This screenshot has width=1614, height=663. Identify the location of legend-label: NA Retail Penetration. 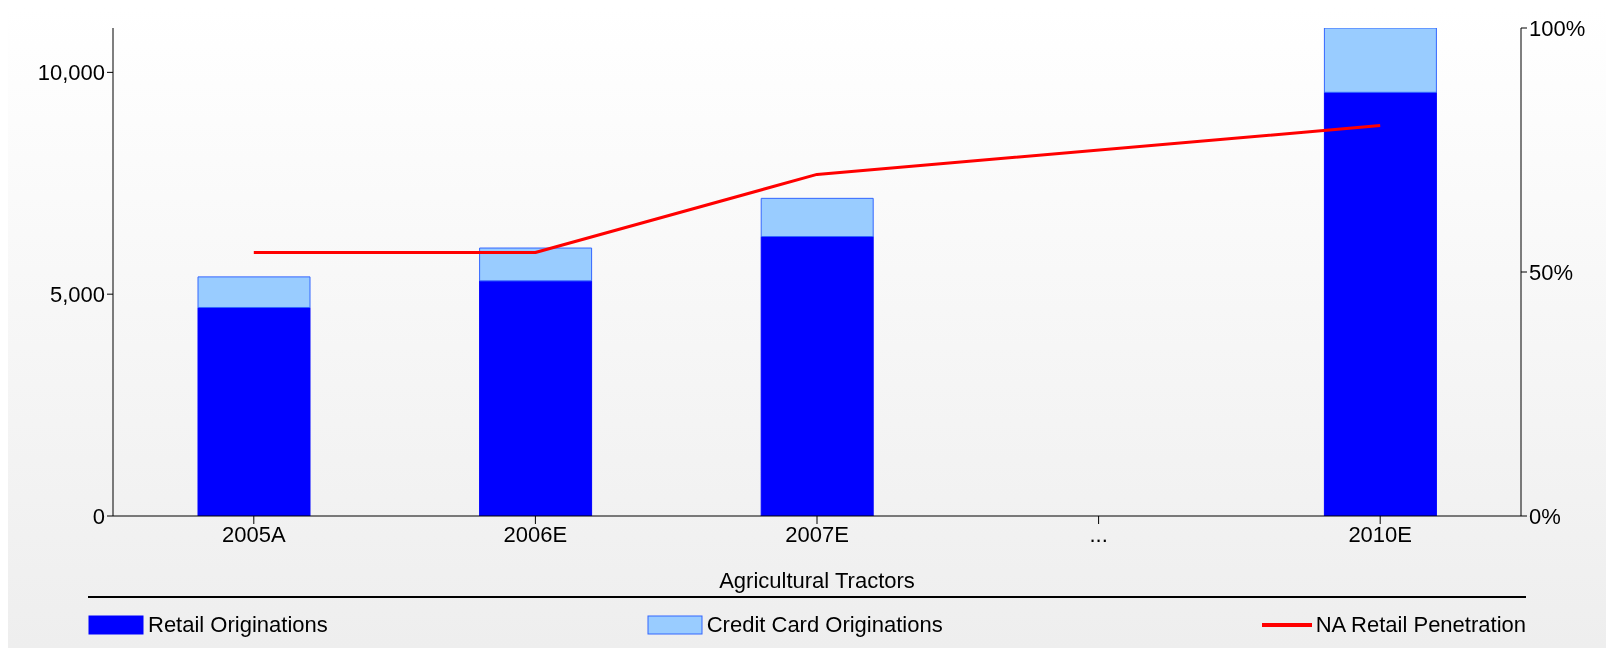
(1420, 625).